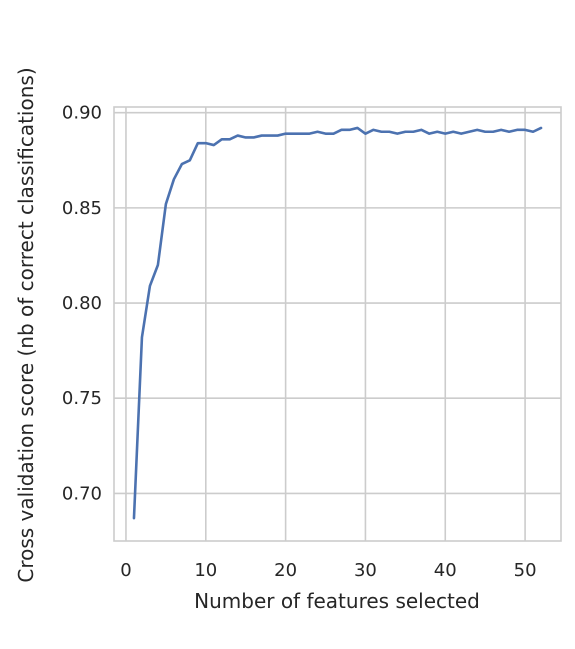  What do you see at coordinates (337, 601) in the screenshot?
I see `x-axis-label: Number of features selected` at bounding box center [337, 601].